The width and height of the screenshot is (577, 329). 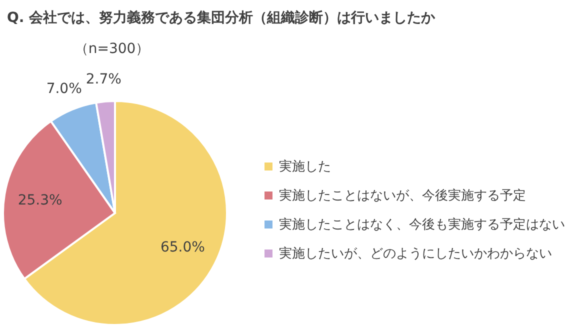 What do you see at coordinates (182, 248) in the screenshot?
I see `data-label: 65.0%` at bounding box center [182, 248].